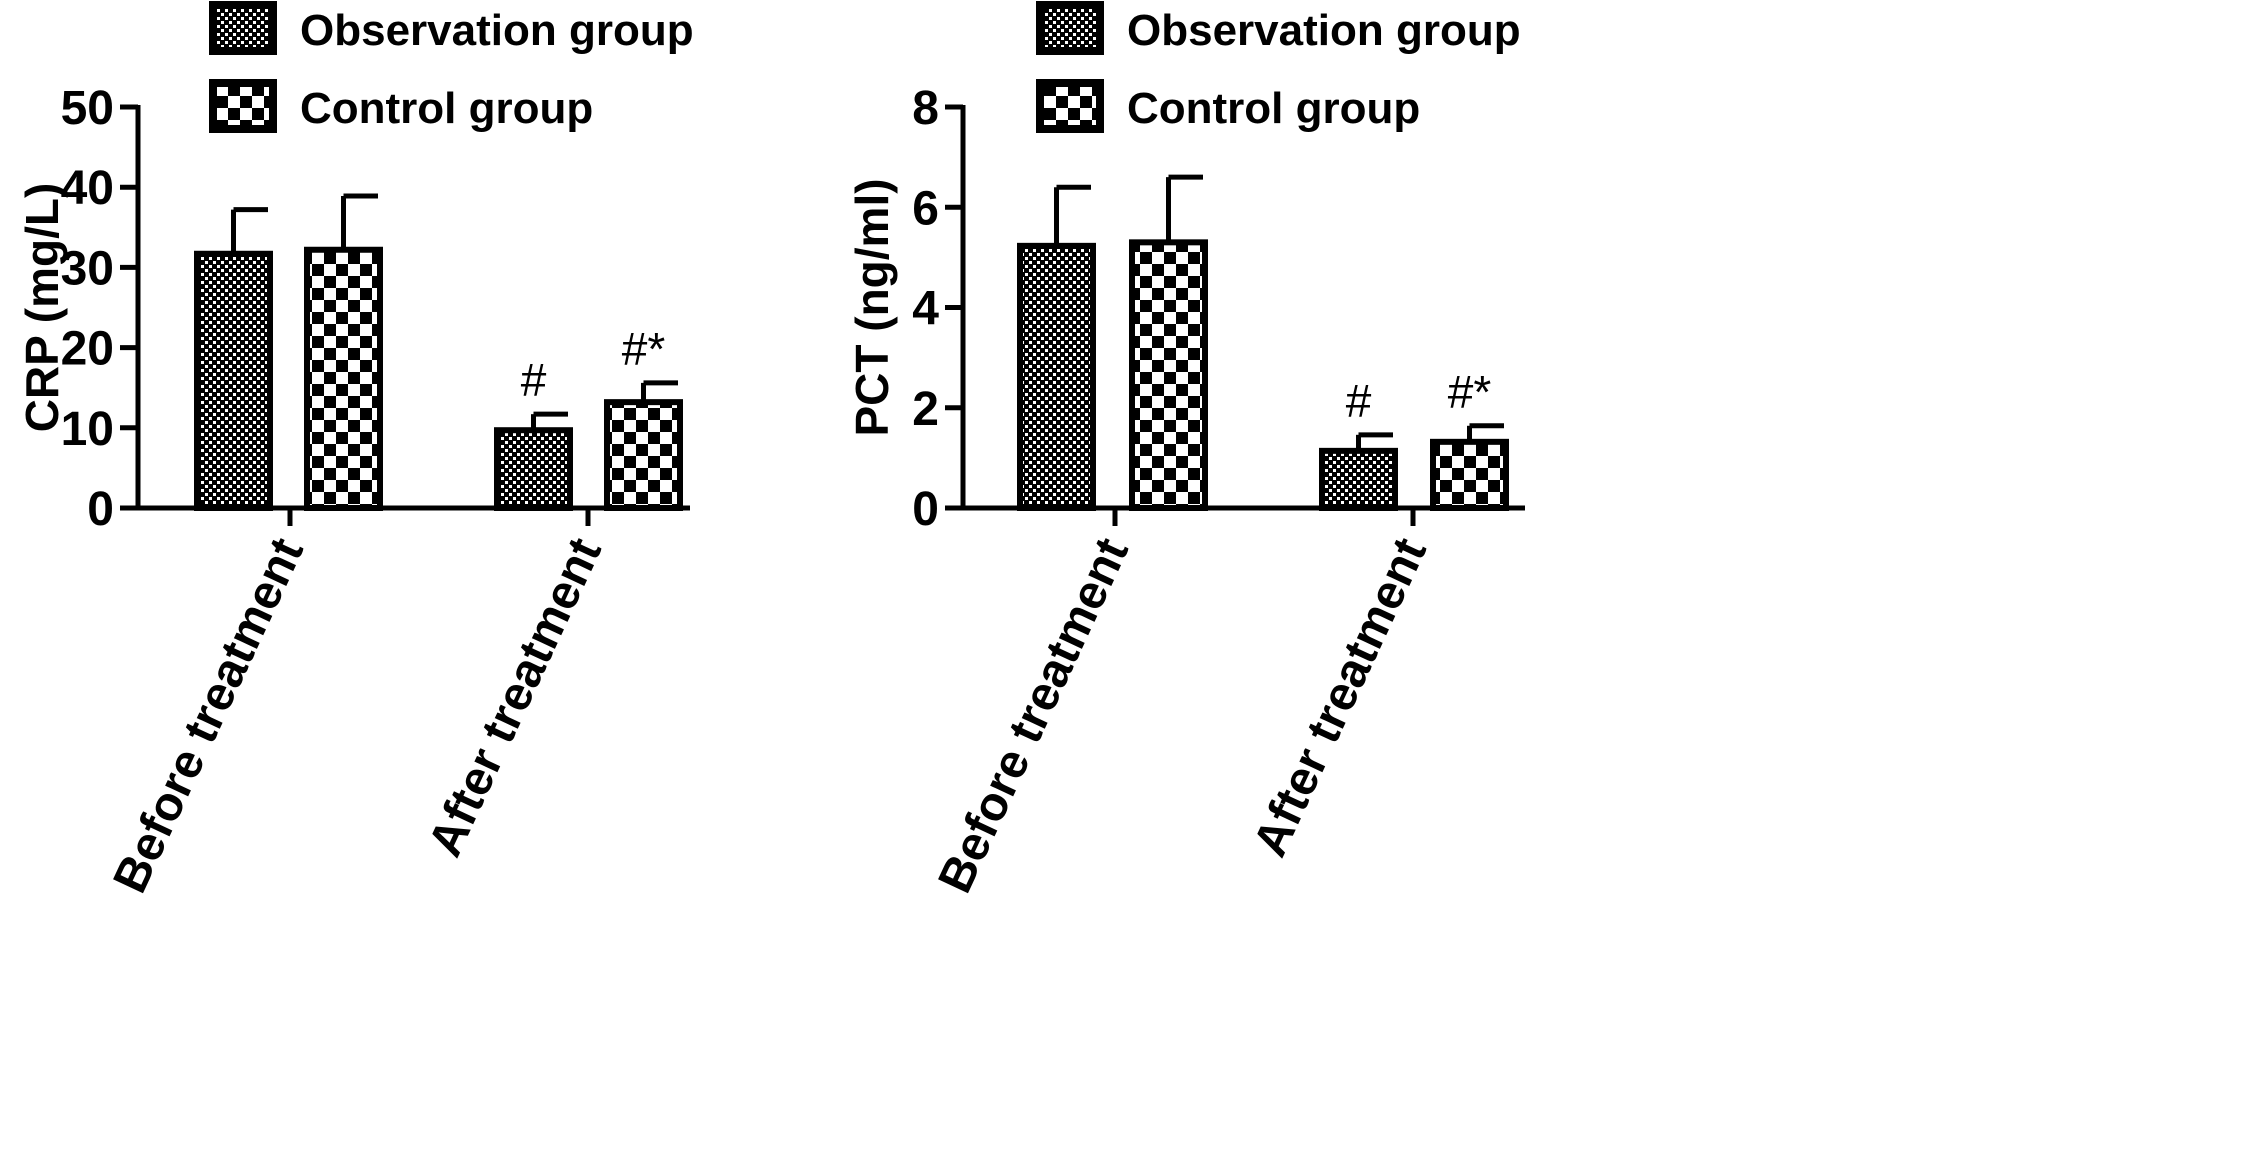 This screenshot has height=1162, width=2250. Describe the element at coordinates (87, 429) in the screenshot. I see `y-tick-label: 10` at that location.